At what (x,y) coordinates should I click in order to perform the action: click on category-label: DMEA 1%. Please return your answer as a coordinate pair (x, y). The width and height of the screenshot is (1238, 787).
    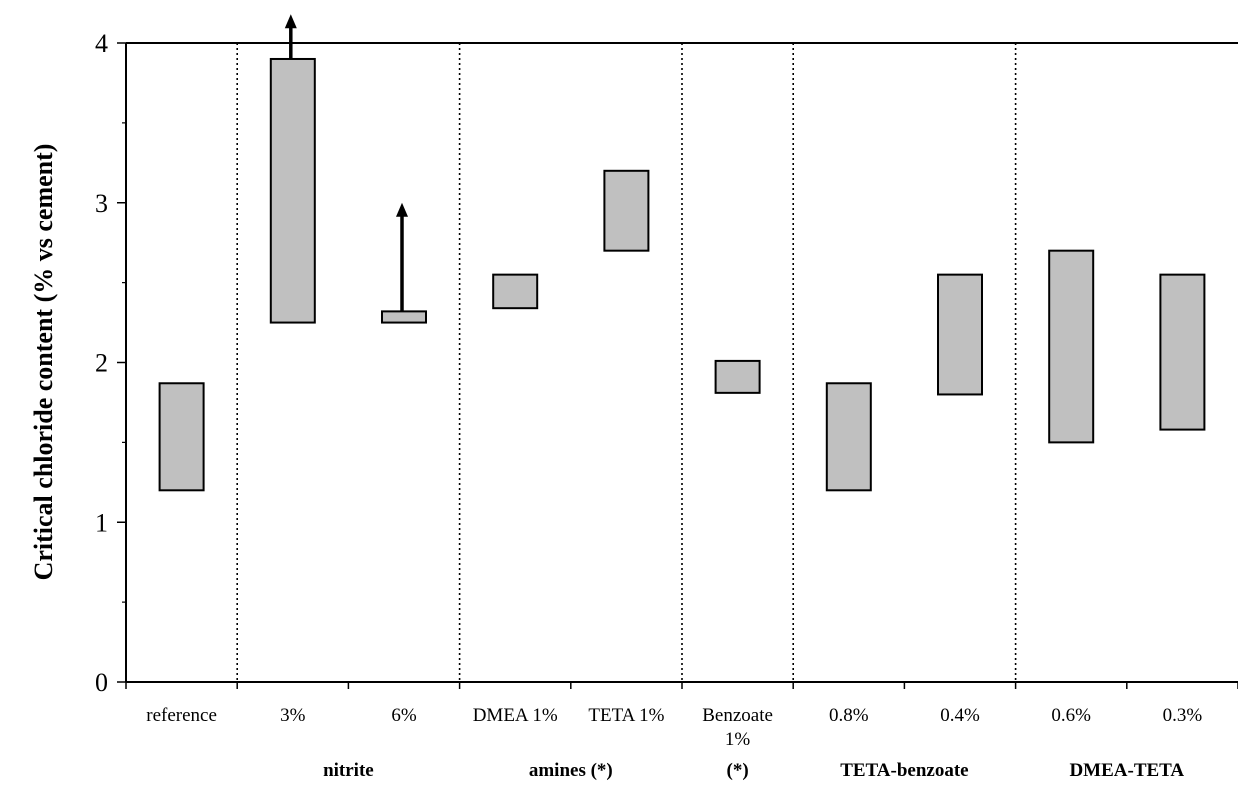
    Looking at the image, I should click on (515, 715).